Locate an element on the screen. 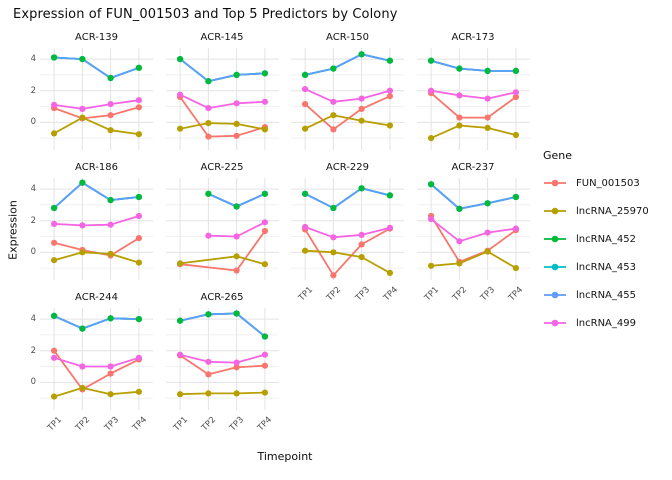 The image size is (672, 480). facet-title: ACR-186 is located at coordinates (96, 167).